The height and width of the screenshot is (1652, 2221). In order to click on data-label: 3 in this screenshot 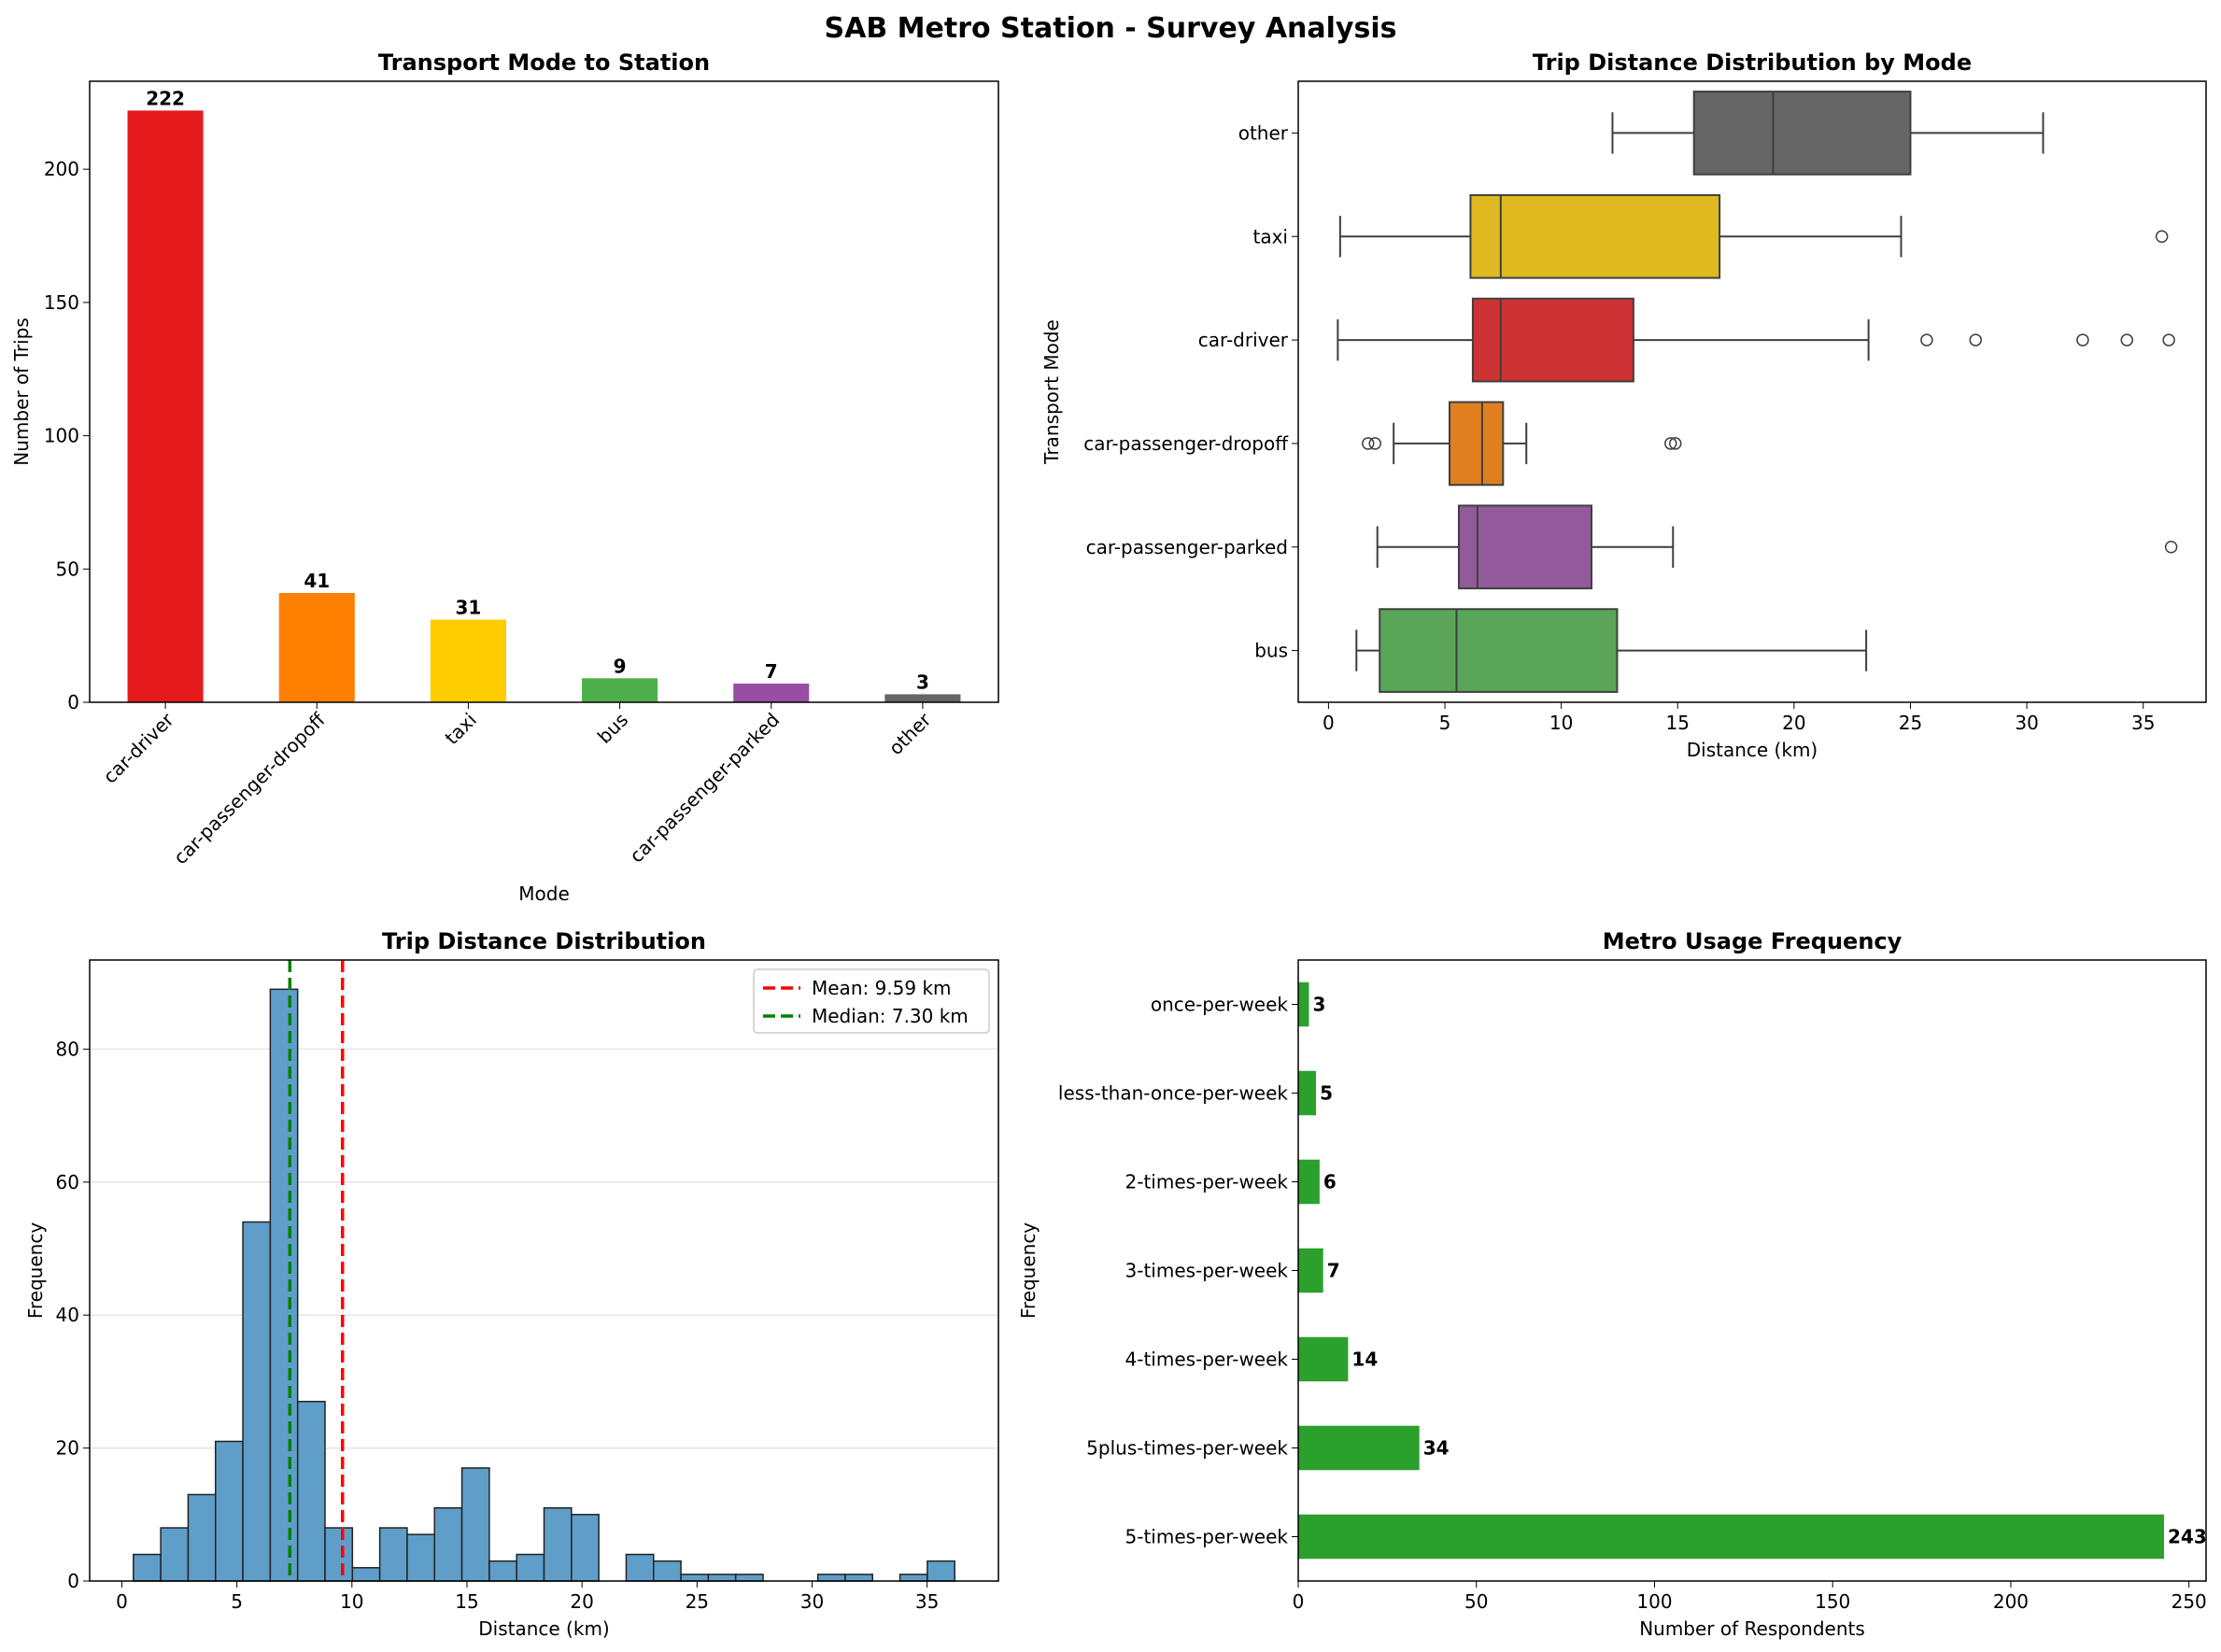, I will do `click(1319, 1005)`.